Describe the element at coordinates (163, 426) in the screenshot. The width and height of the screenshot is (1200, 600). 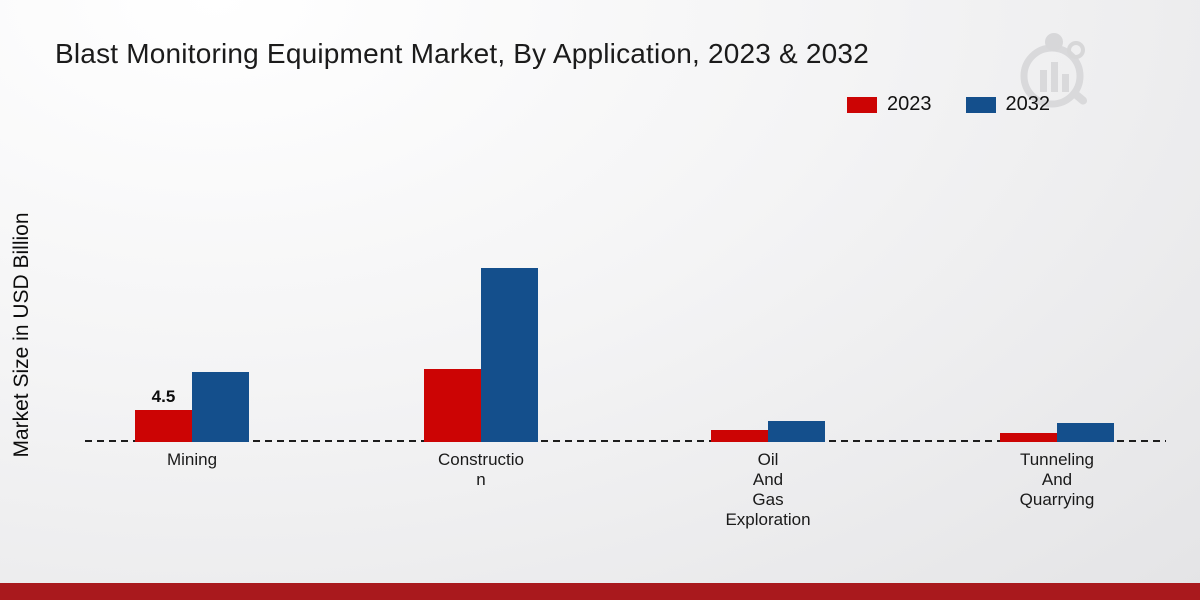
I see `bar-2023-mining` at that location.